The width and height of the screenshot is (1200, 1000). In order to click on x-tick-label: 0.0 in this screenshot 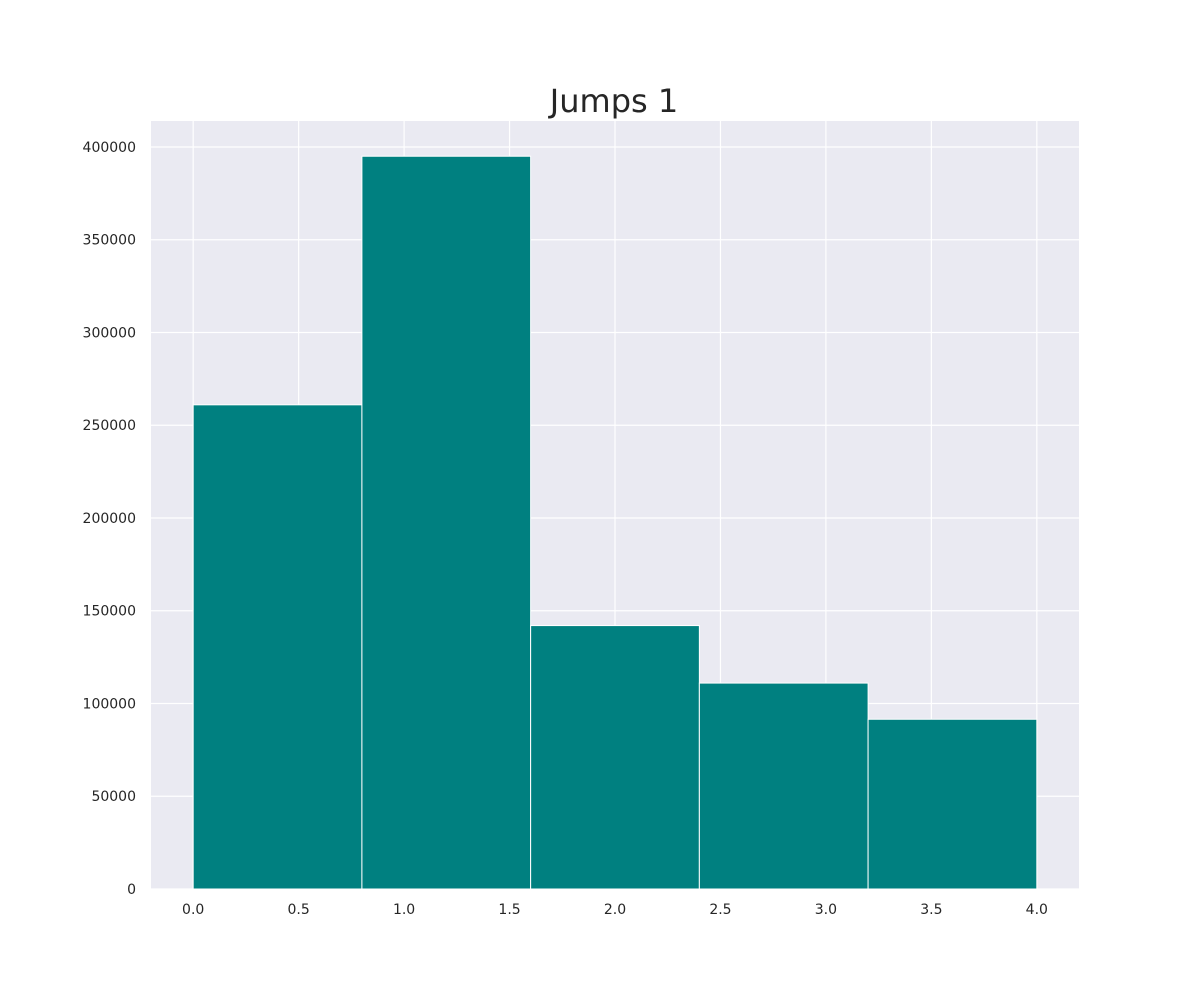, I will do `click(193, 910)`.